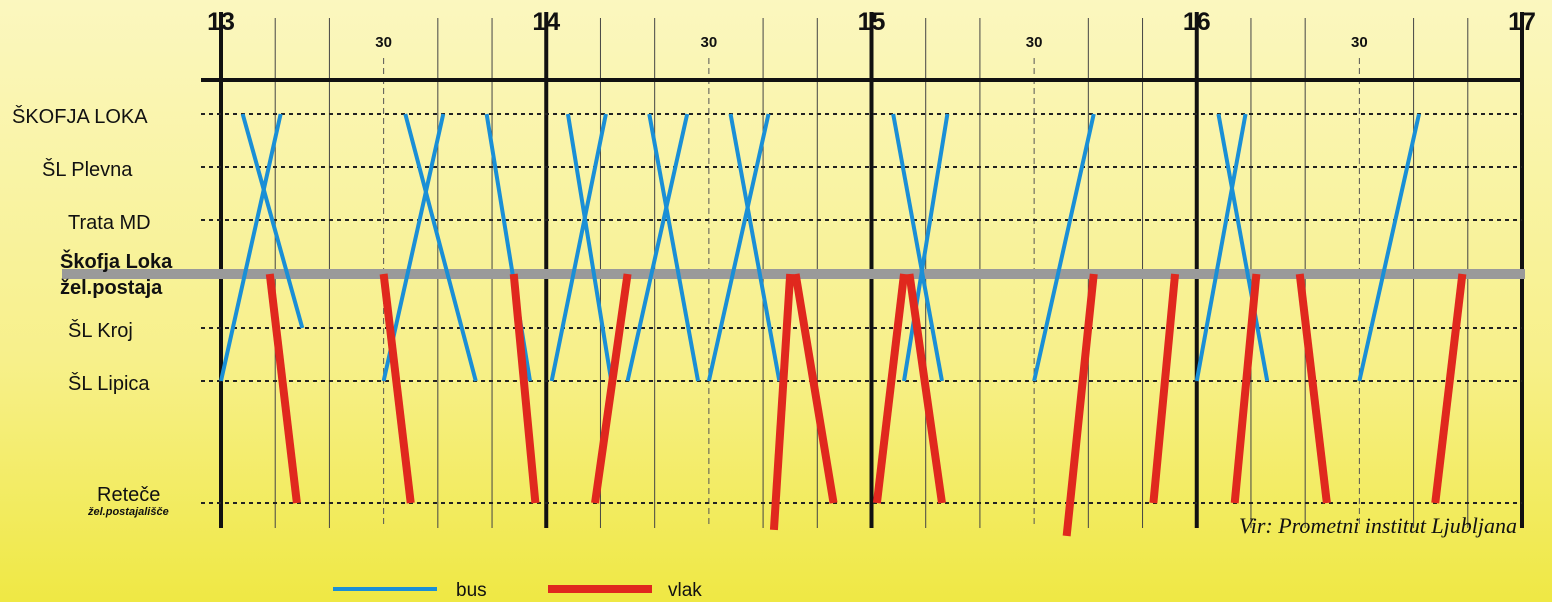  What do you see at coordinates (87, 169) in the screenshot?
I see `station-label: ŠL Plevna` at bounding box center [87, 169].